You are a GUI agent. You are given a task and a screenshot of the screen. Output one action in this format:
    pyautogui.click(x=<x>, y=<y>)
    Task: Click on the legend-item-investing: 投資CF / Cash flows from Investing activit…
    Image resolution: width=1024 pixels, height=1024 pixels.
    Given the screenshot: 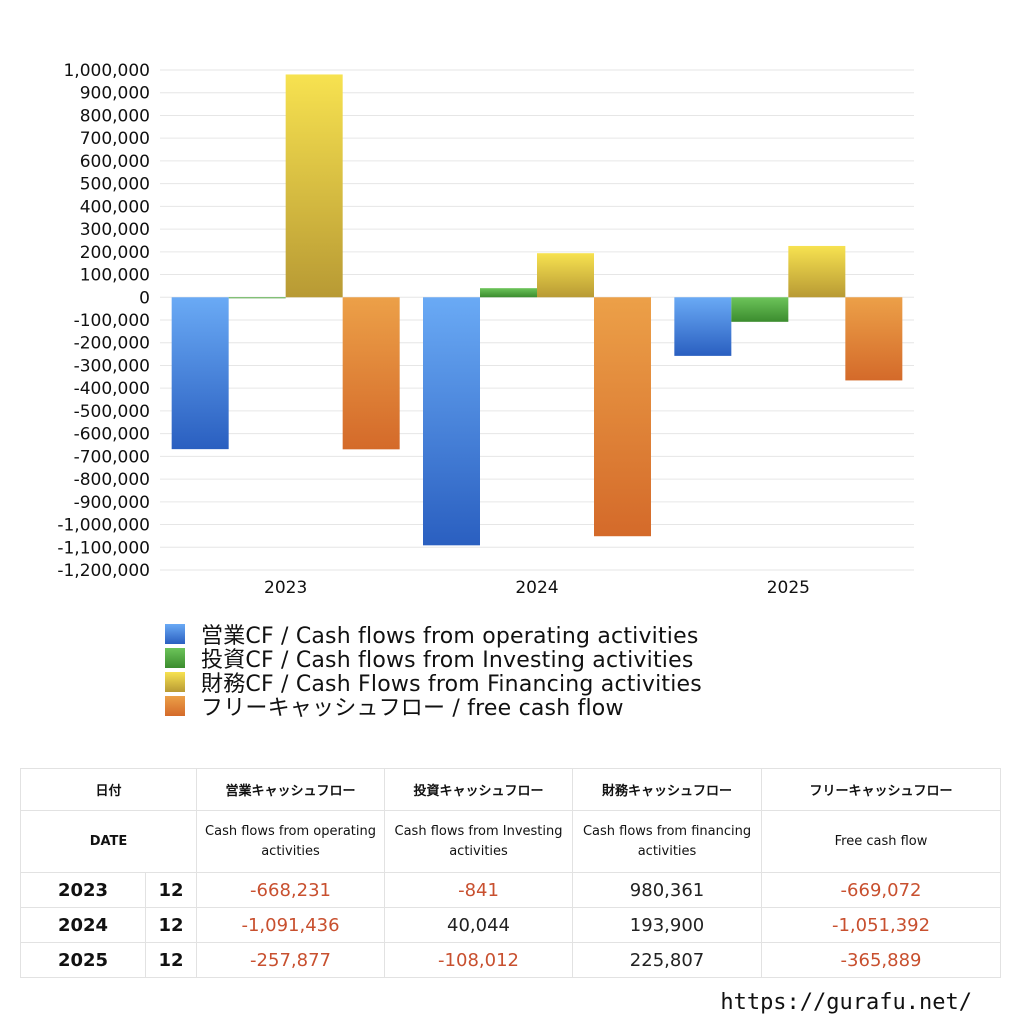 What is the action you would take?
    pyautogui.click(x=433, y=659)
    